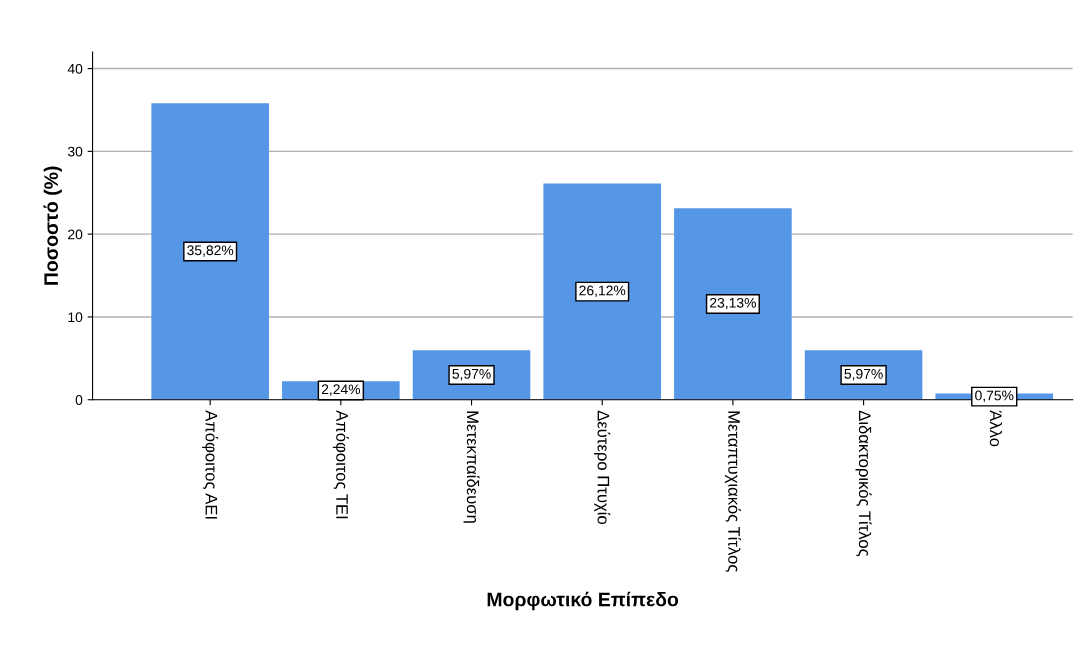  What do you see at coordinates (341, 390) in the screenshot?
I see `data-label: 2,24%` at bounding box center [341, 390].